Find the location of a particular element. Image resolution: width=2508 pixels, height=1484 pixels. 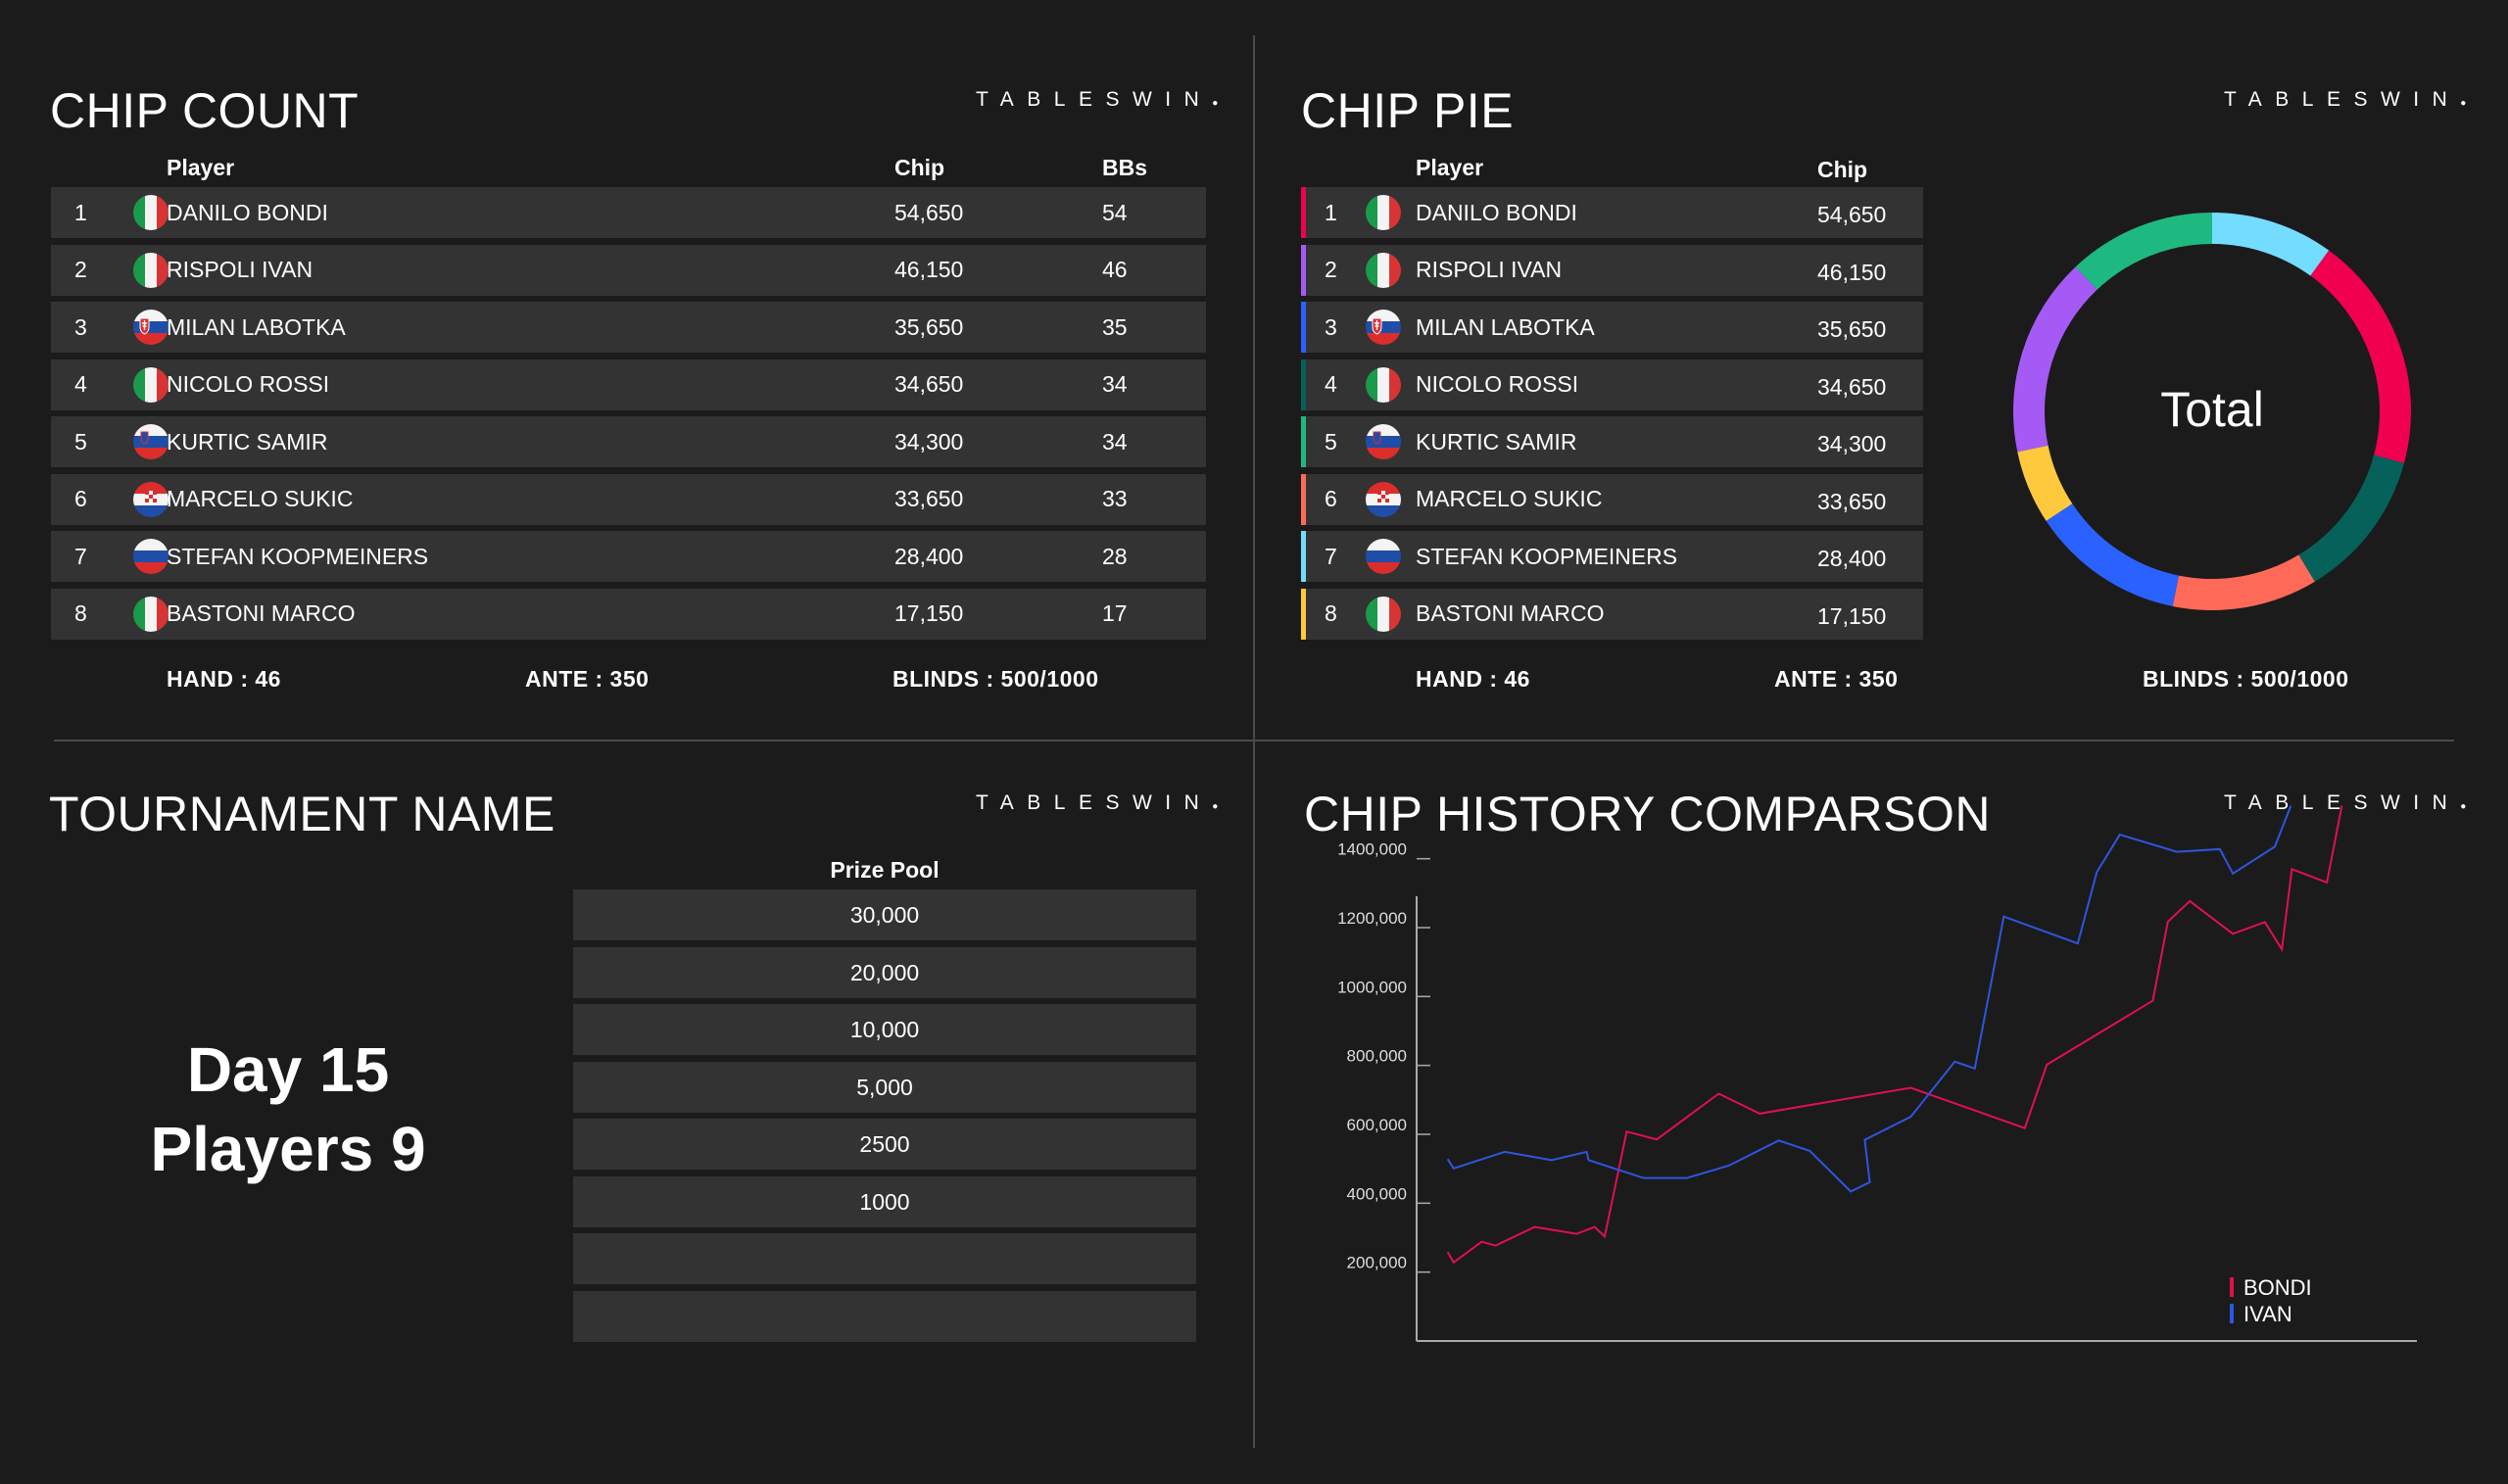

table-row: 1 DANILO BONDI 54,650 54 is located at coordinates (628, 212).